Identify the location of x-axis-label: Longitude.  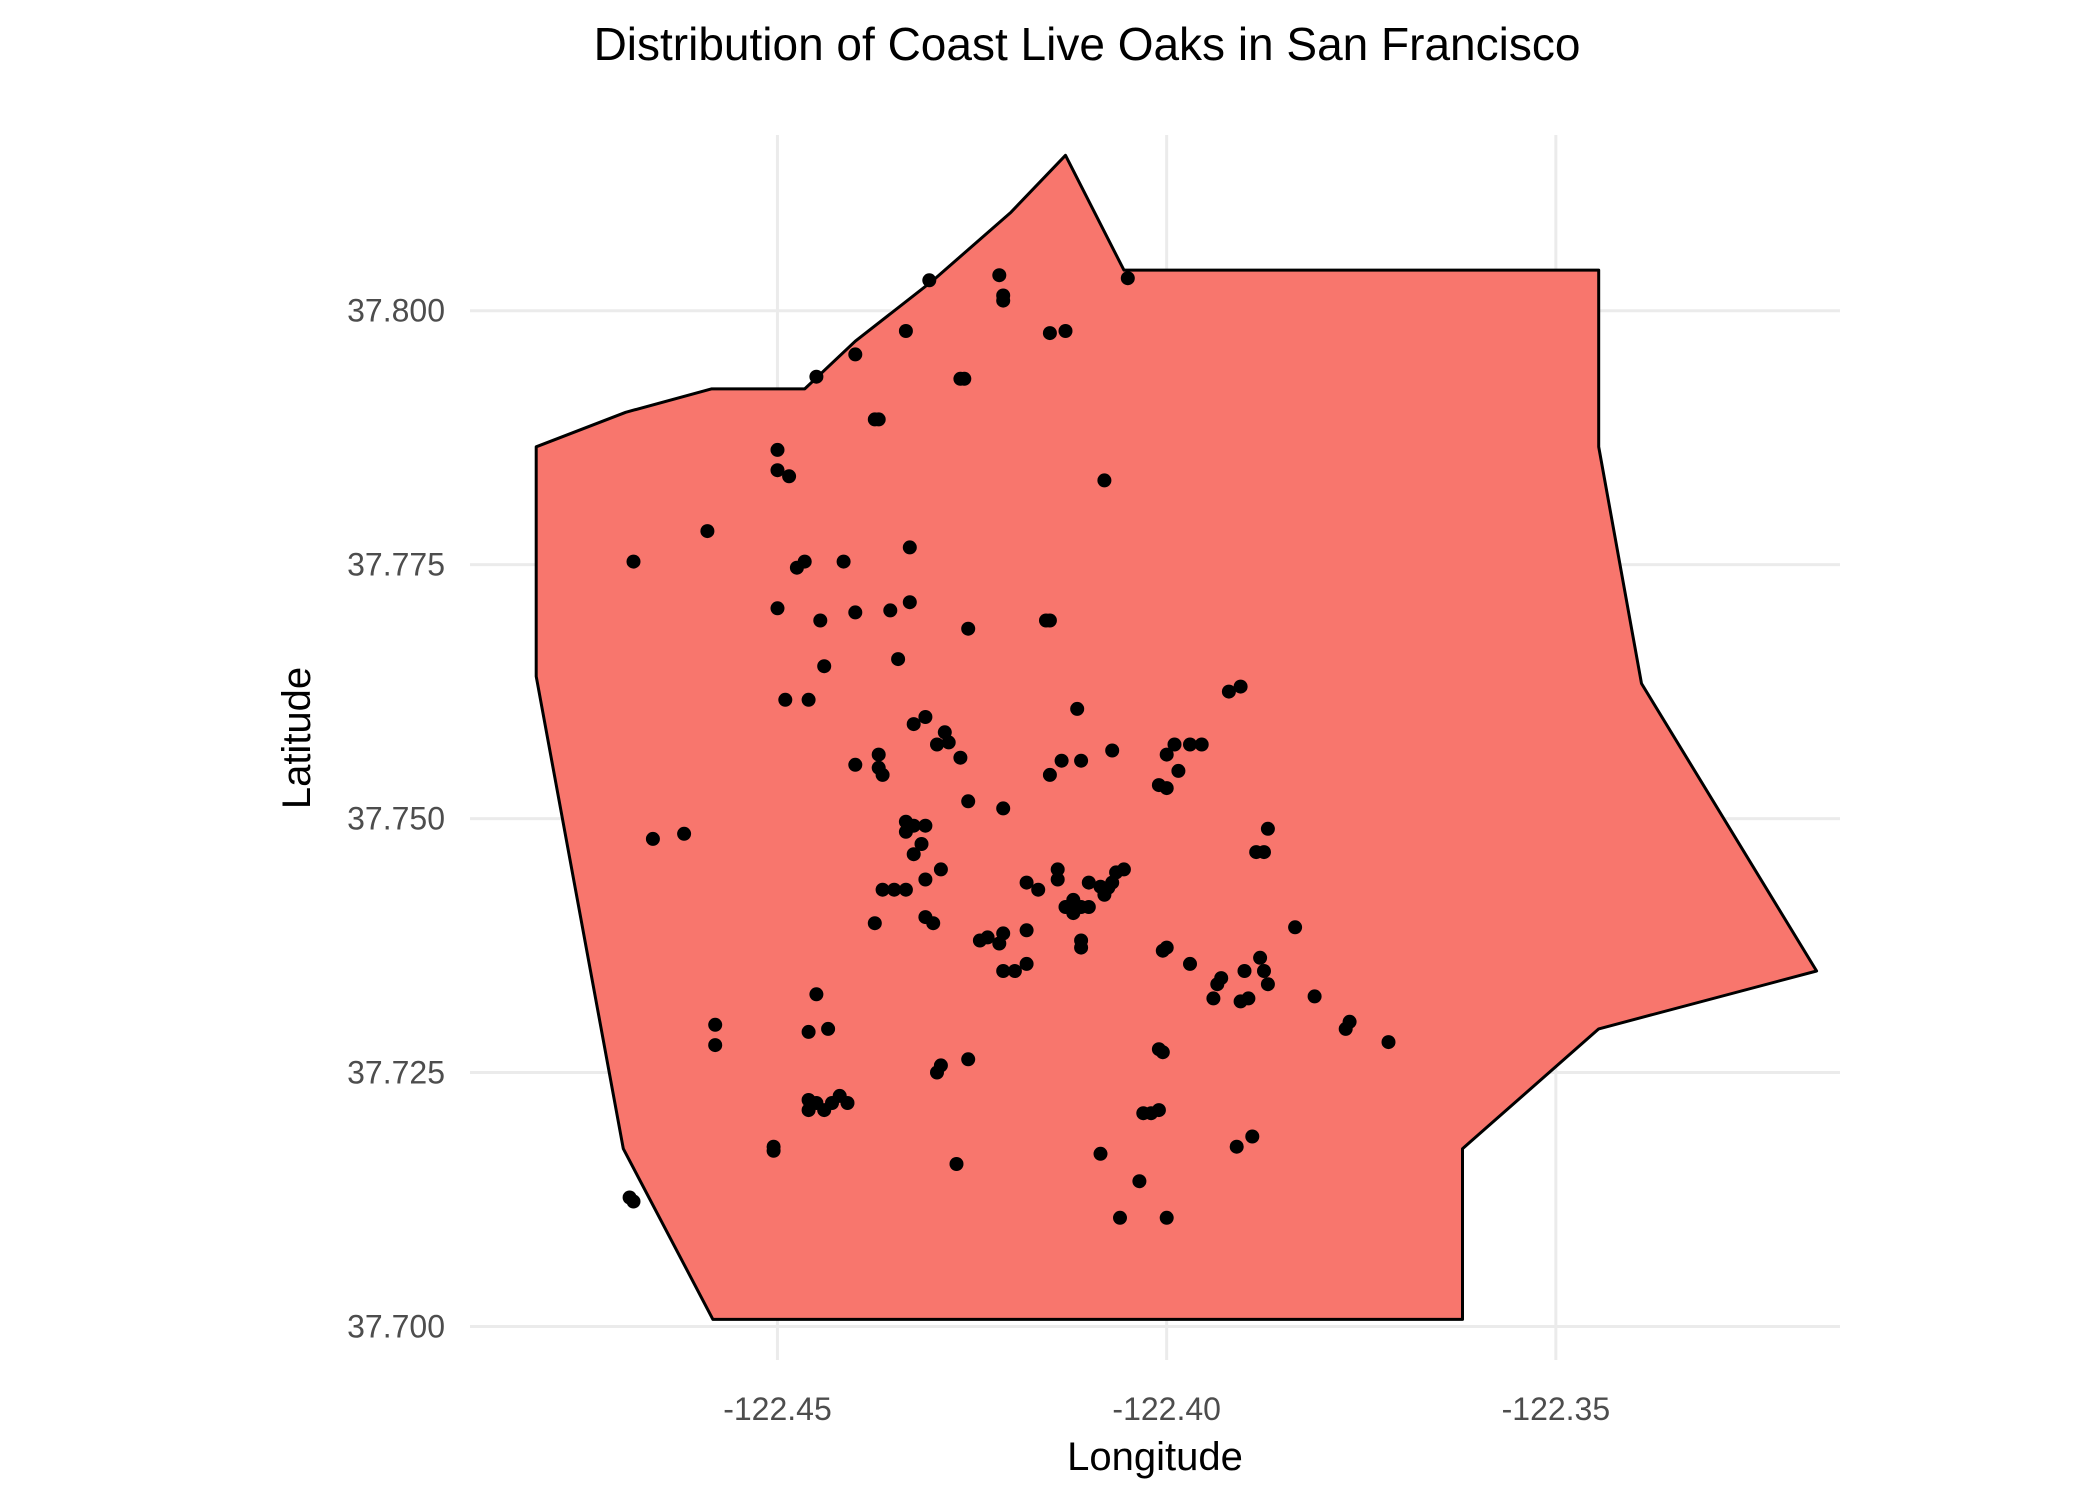
(1155, 1457).